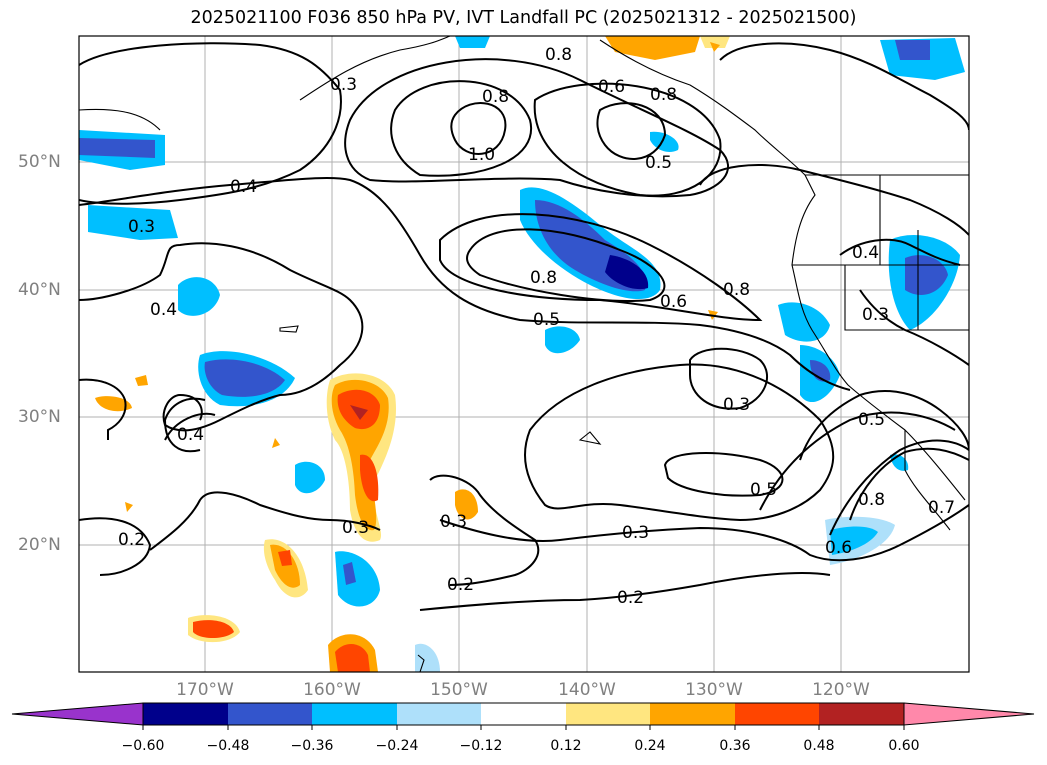  I want to click on colorbar-extend-min, so click(77, 714).